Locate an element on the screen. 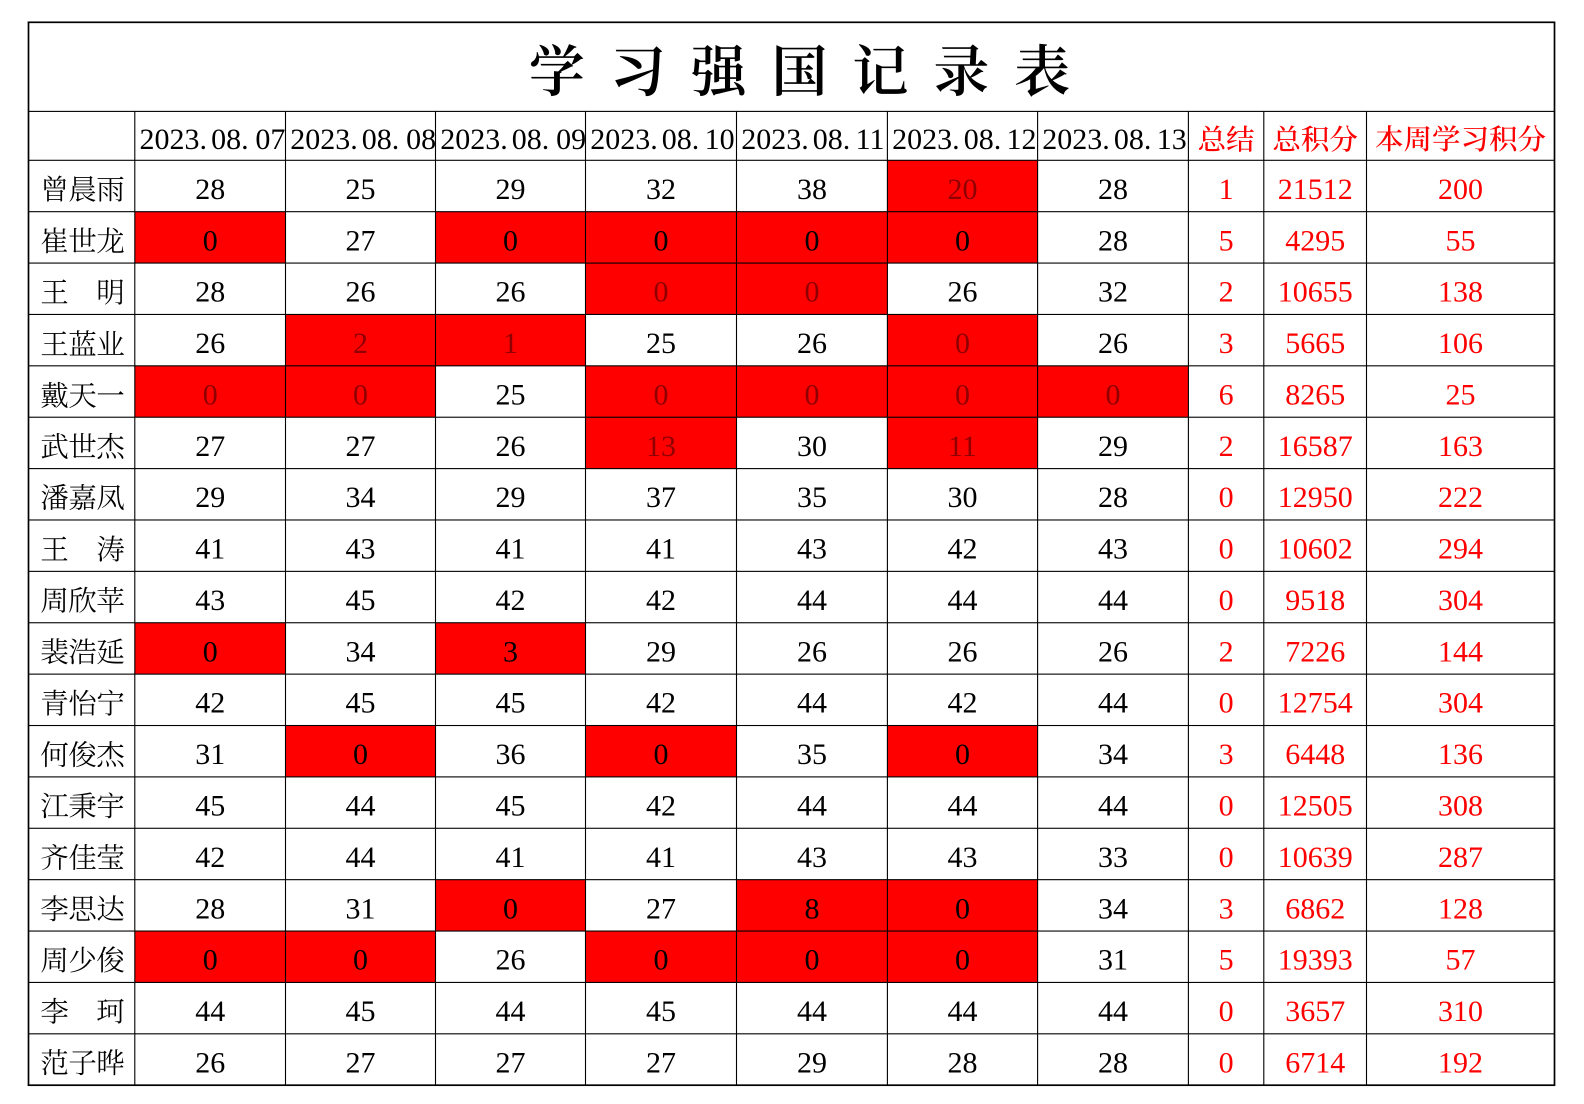  svg-text: 12 is located at coordinates (1022, 139).